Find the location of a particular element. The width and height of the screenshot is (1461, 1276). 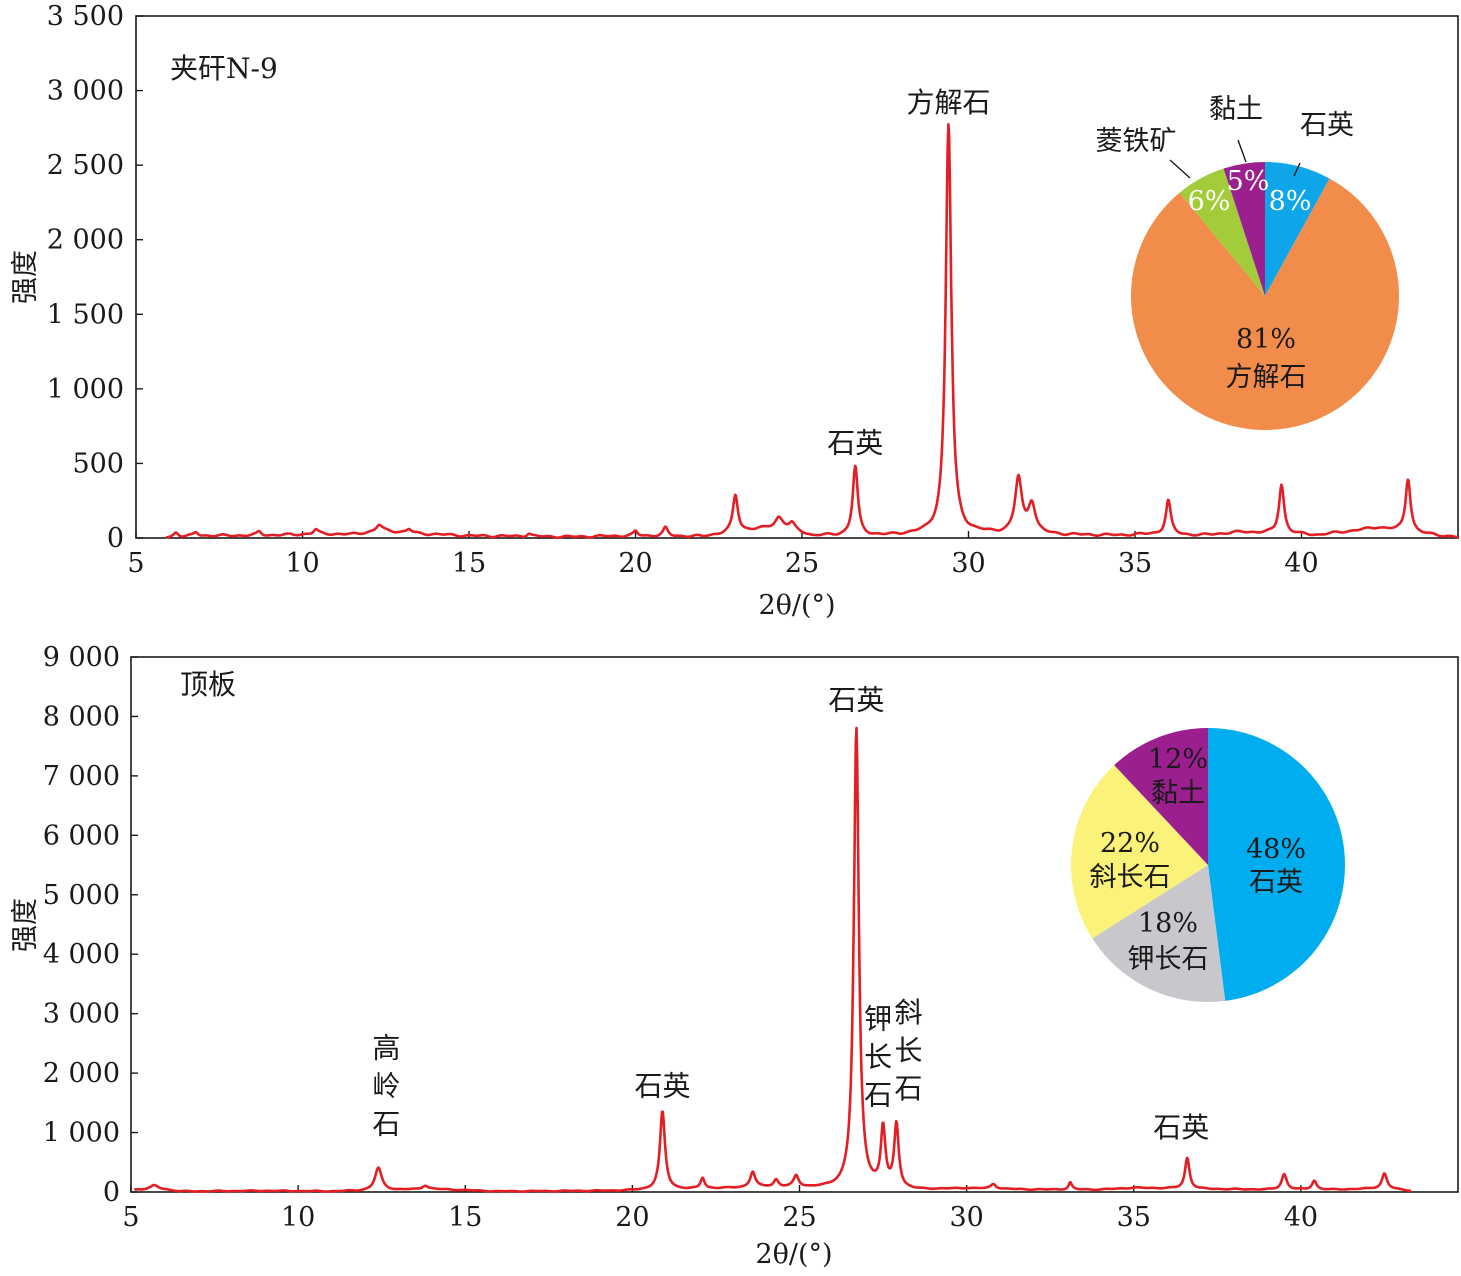

pie-value-label: 18% is located at coordinates (1168, 923).